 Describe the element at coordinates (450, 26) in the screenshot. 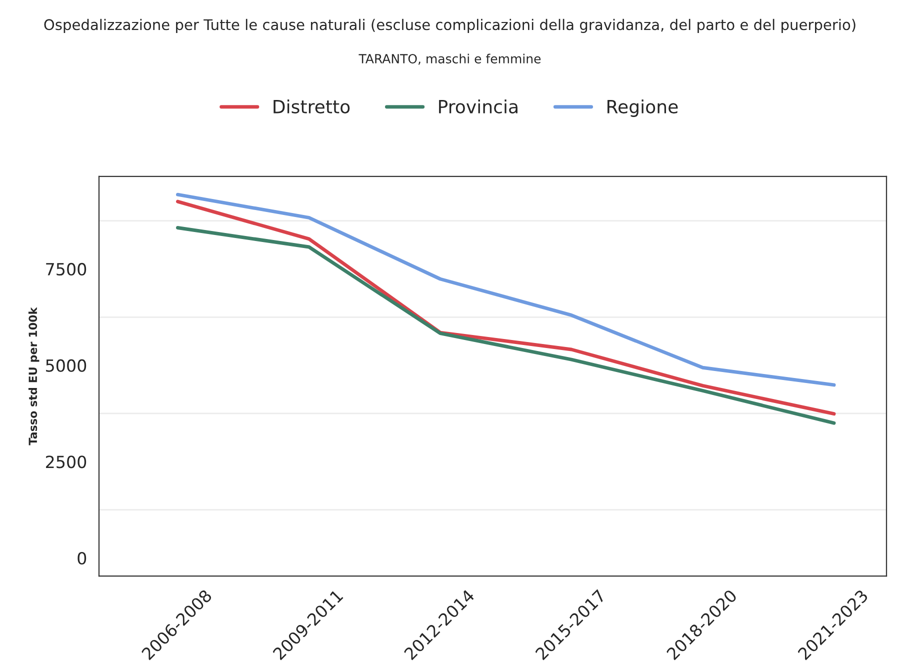

I see `chart-title: Ospedalizzazione per Tutte le cause naturali (escluse complicazioni della gravidanza, del parto e del puerperio)` at that location.